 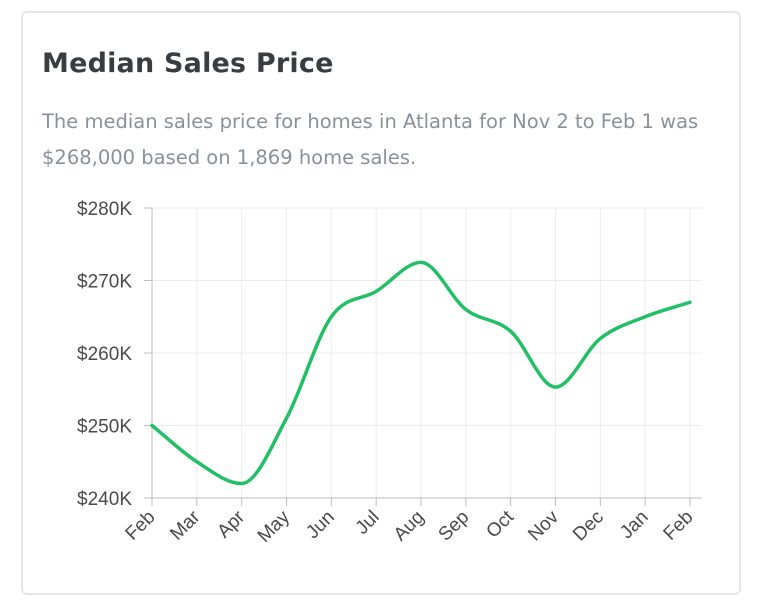 I want to click on x-tick-label: Aug, so click(x=409, y=526).